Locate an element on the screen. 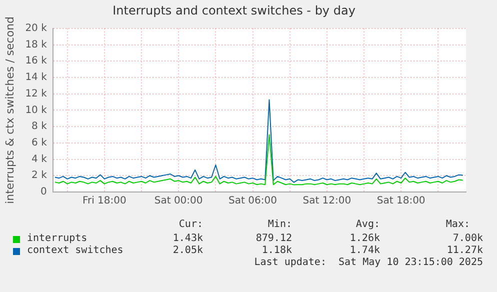  text: 1.26k is located at coordinates (365, 239).